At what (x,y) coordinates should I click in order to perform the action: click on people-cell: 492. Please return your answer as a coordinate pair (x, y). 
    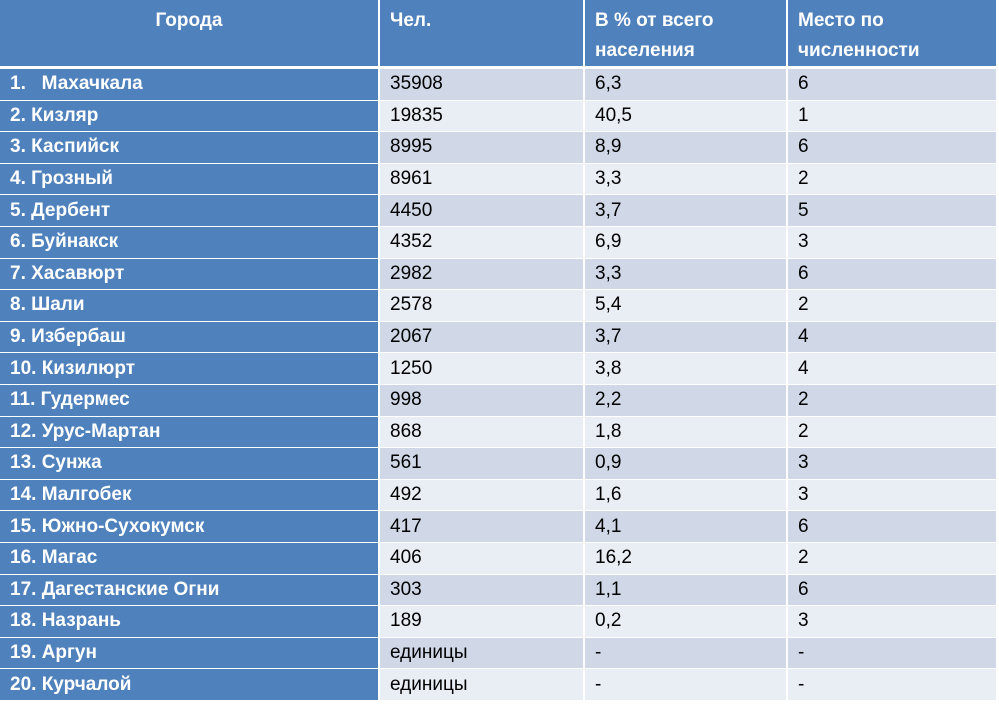
    Looking at the image, I should click on (482, 495).